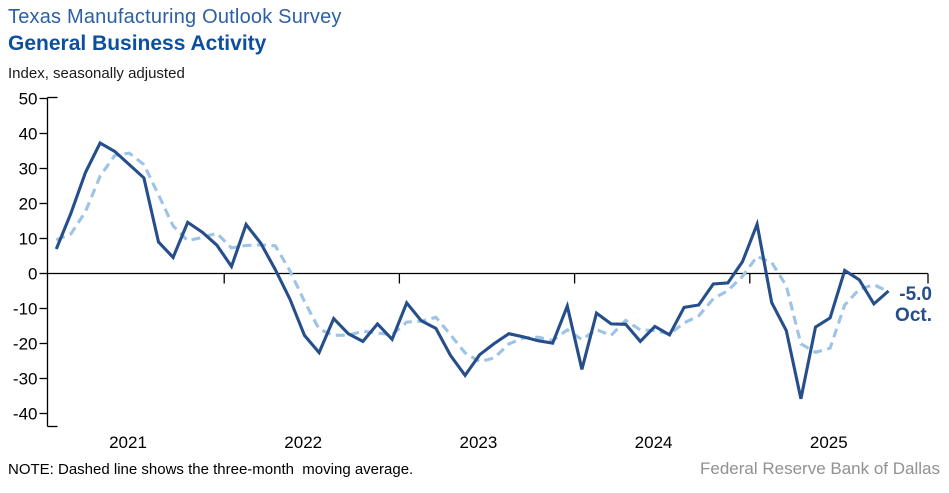 This screenshot has width=949, height=493. What do you see at coordinates (913, 315) in the screenshot?
I see `latest-month-label: Oct.` at bounding box center [913, 315].